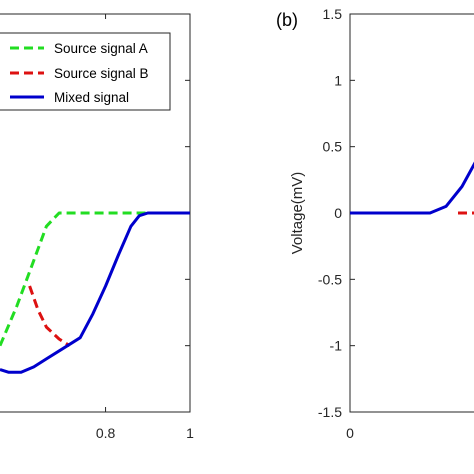 The width and height of the screenshot is (474, 474). I want to click on panel-b-x-tick-labels: 00.2, so click(350, 433).